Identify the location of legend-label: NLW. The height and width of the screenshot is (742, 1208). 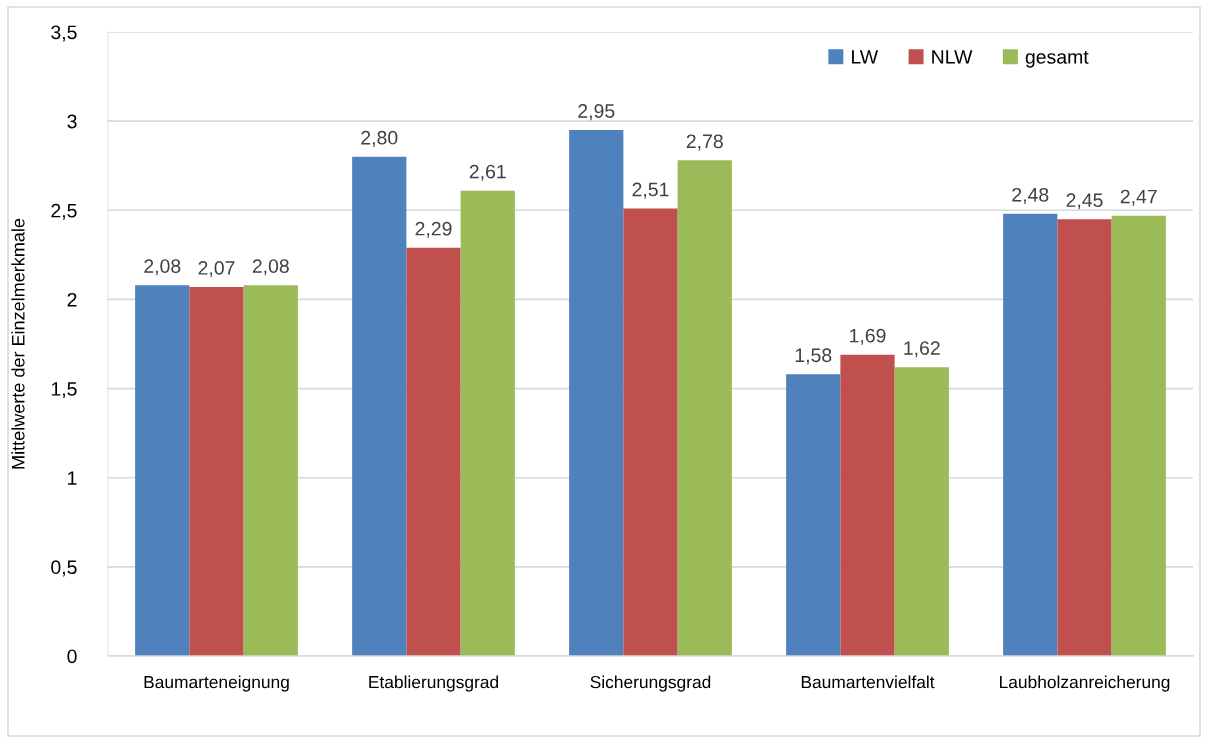
(952, 57).